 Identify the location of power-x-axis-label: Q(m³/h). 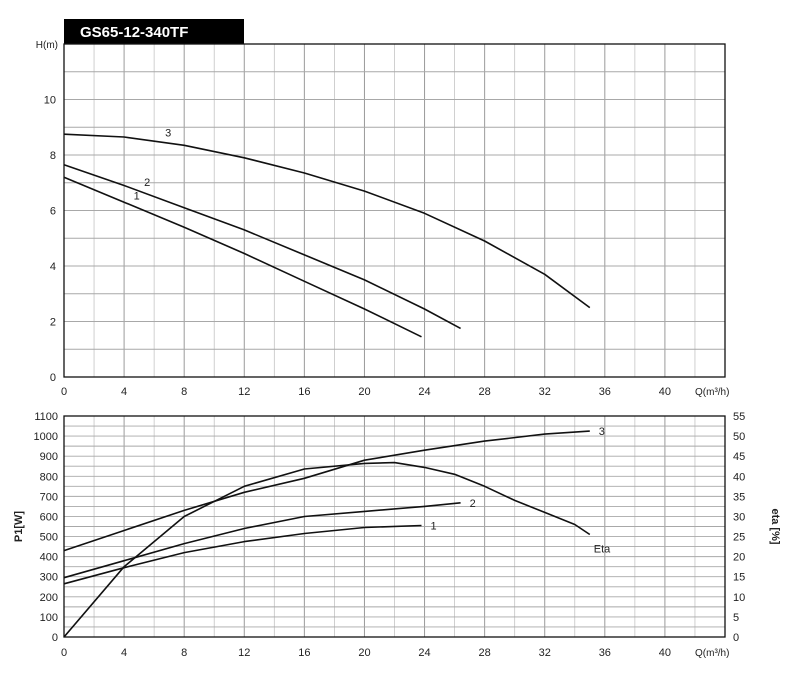
(712, 653).